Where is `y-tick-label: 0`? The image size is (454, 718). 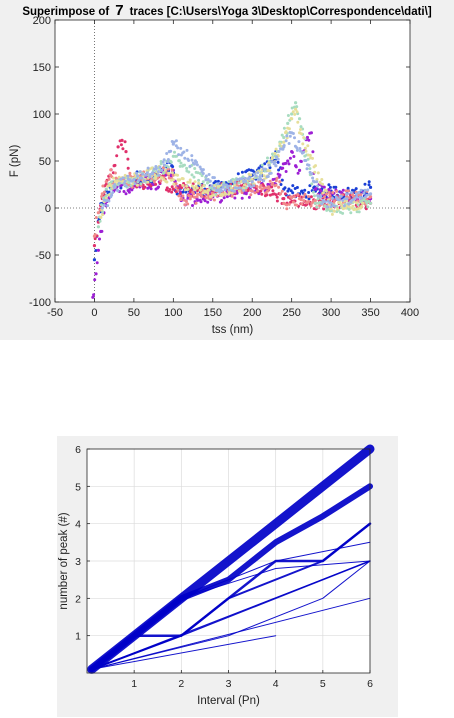
y-tick-label: 0 is located at coordinates (48, 209).